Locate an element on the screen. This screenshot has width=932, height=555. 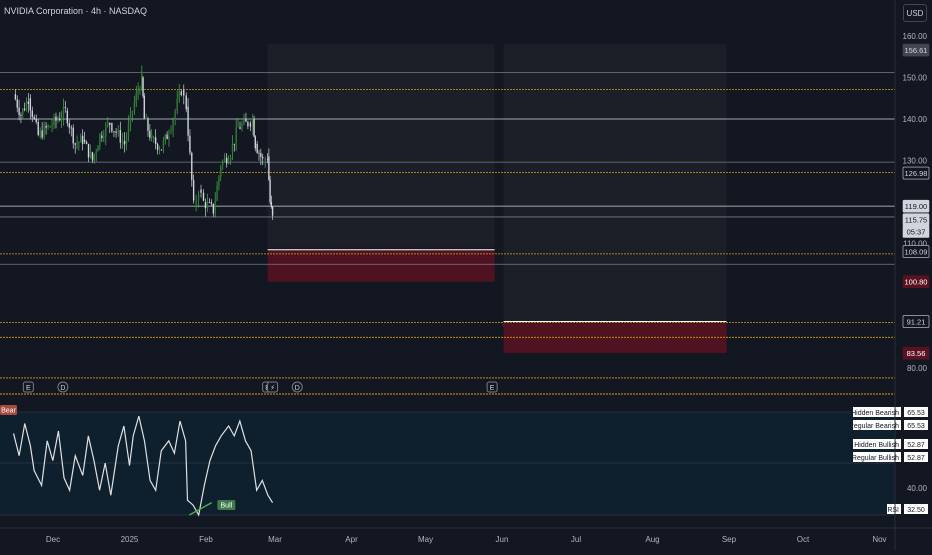
time-tick-label: Oct is located at coordinates (803, 539).